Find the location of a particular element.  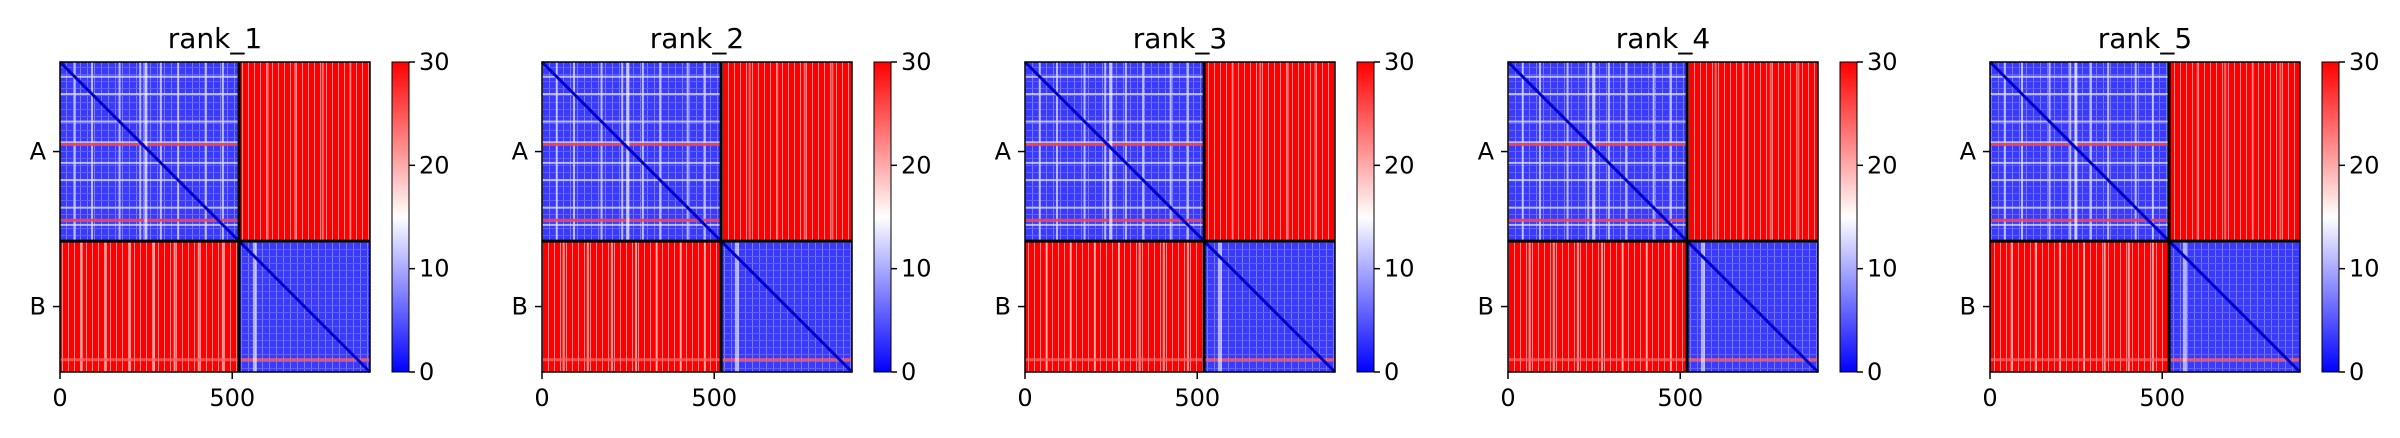

diagonal is located at coordinates (697, 217).